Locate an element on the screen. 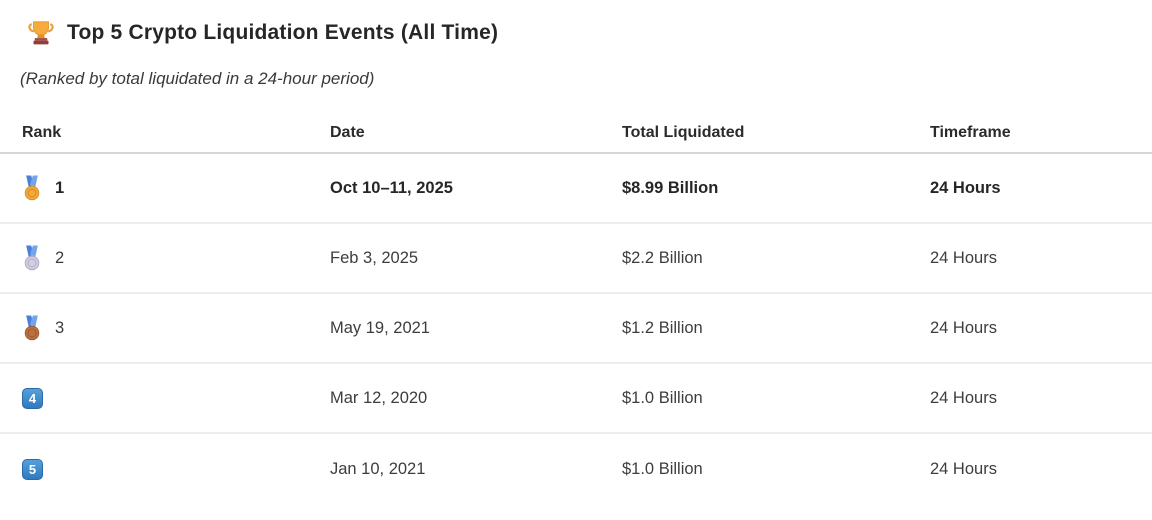 The height and width of the screenshot is (520, 1152). table-header-row: Rank Date Total Liquidated Timeframe is located at coordinates (576, 133).